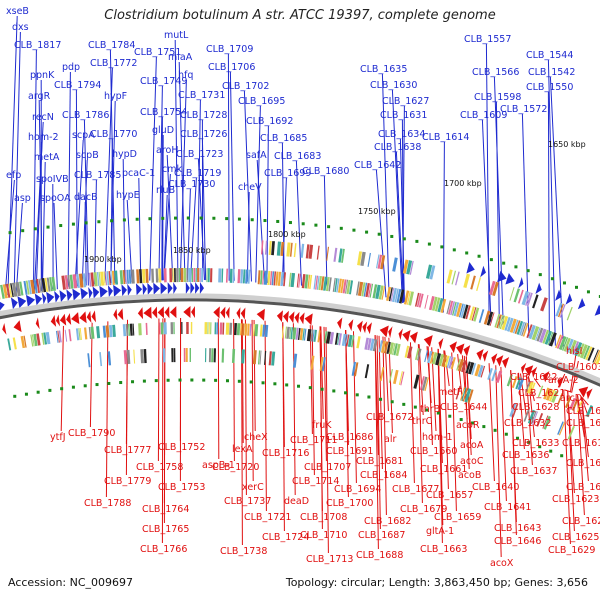 This screenshot has height=600, width=600. I want to click on gene-label: CLB_1720, so click(235, 467).